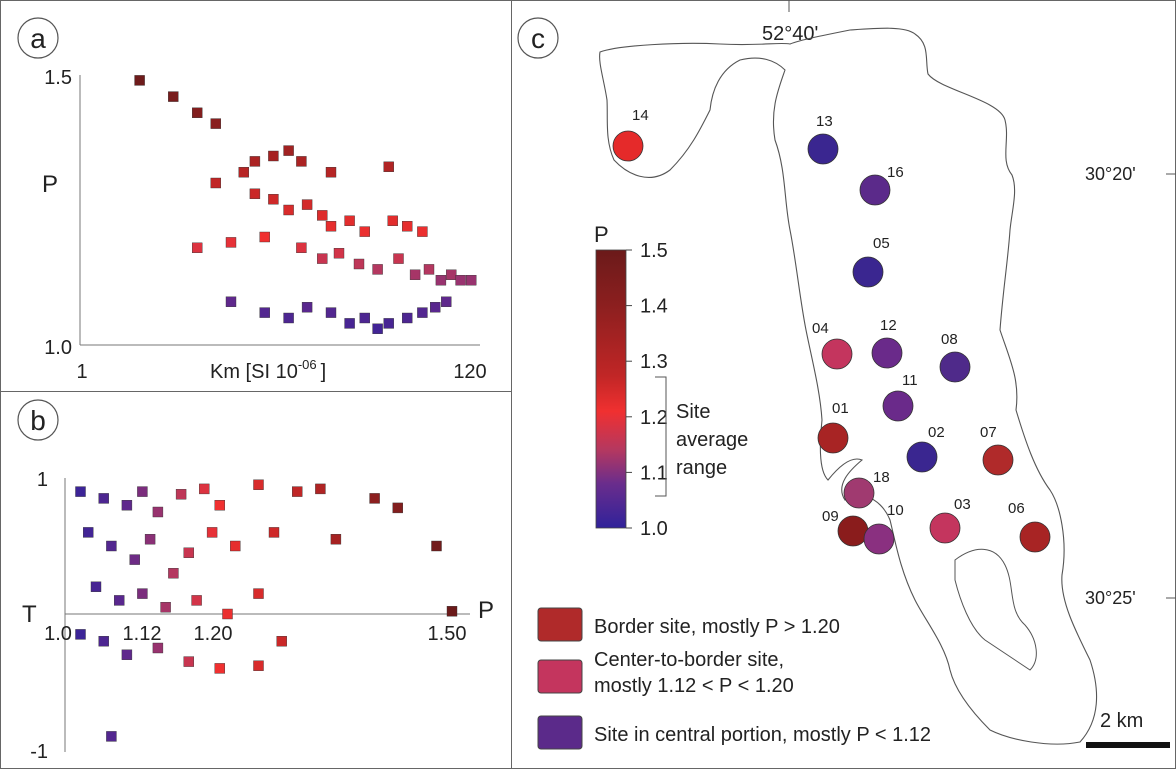 Image resolution: width=1176 pixels, height=769 pixels. Describe the element at coordinates (647, 390) in the screenshot. I see `colorbar-ticks: 1.5 1.4 1.3 1.2 1.1 1.0` at that location.